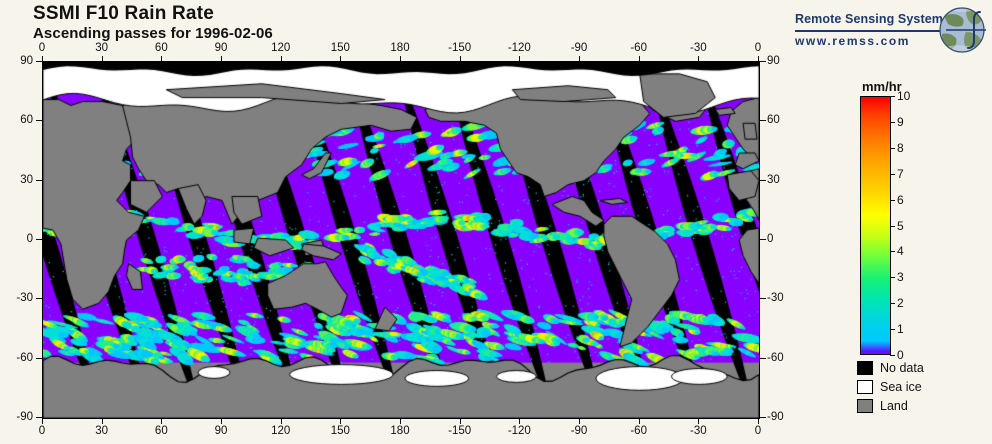  I want to click on x-tick-label-bottom: -60, so click(638, 431).